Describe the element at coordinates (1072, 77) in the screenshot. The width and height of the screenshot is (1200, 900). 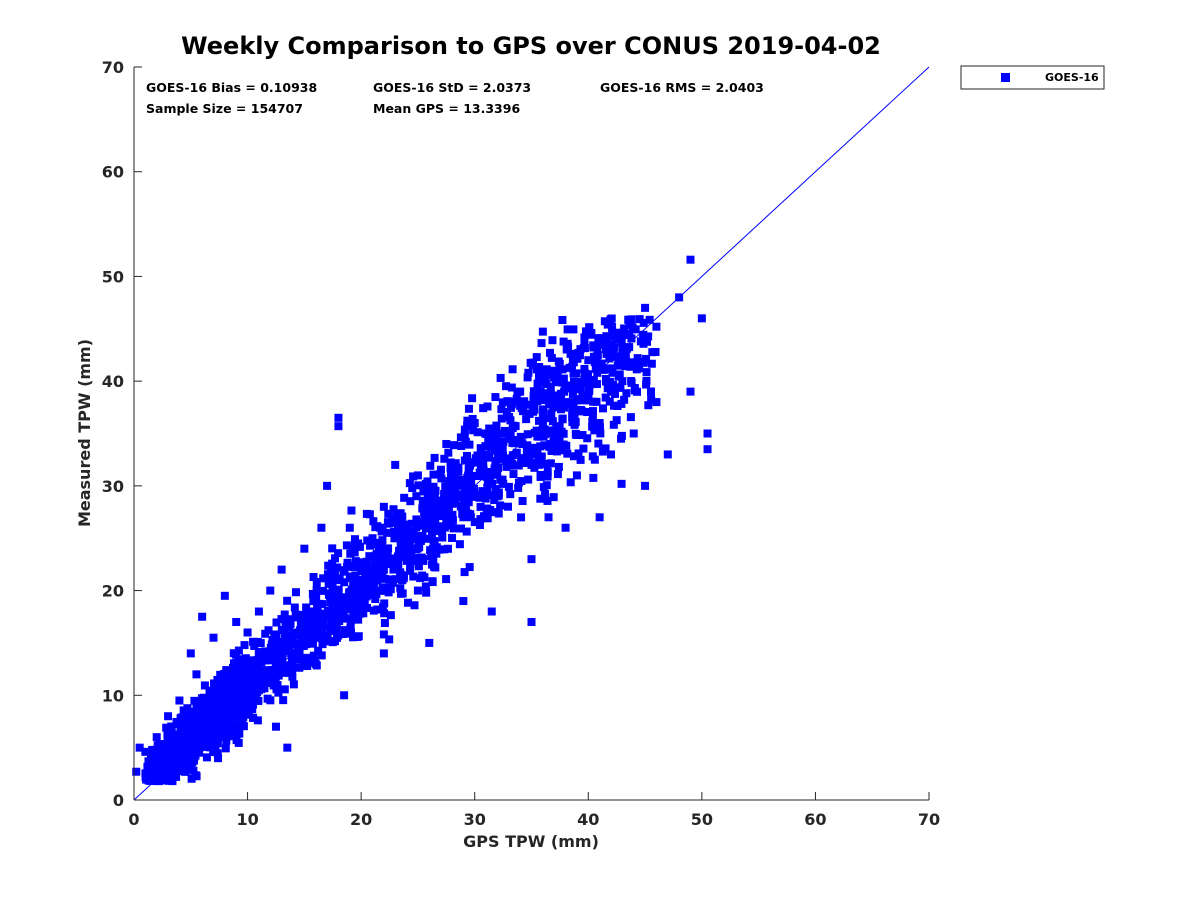
I see `legend-entry-goes16: GOES-16` at that location.